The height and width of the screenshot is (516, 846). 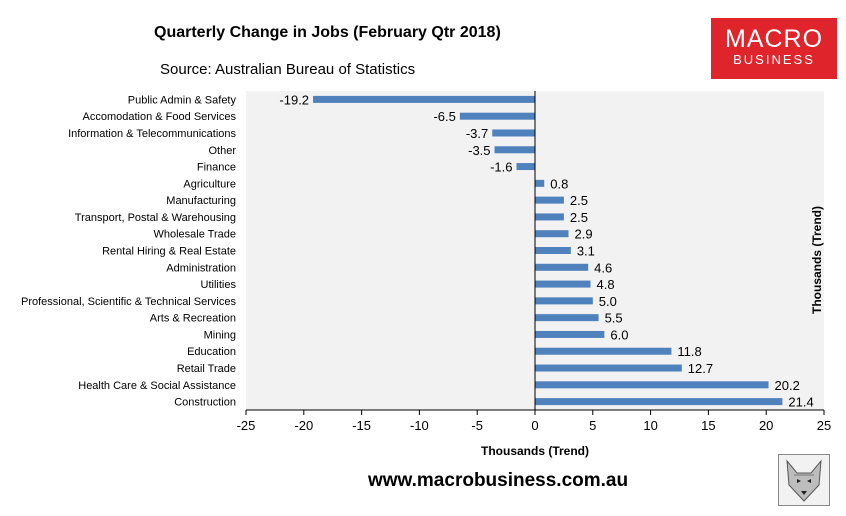 I want to click on x-tick-label: 10, so click(x=650, y=425).